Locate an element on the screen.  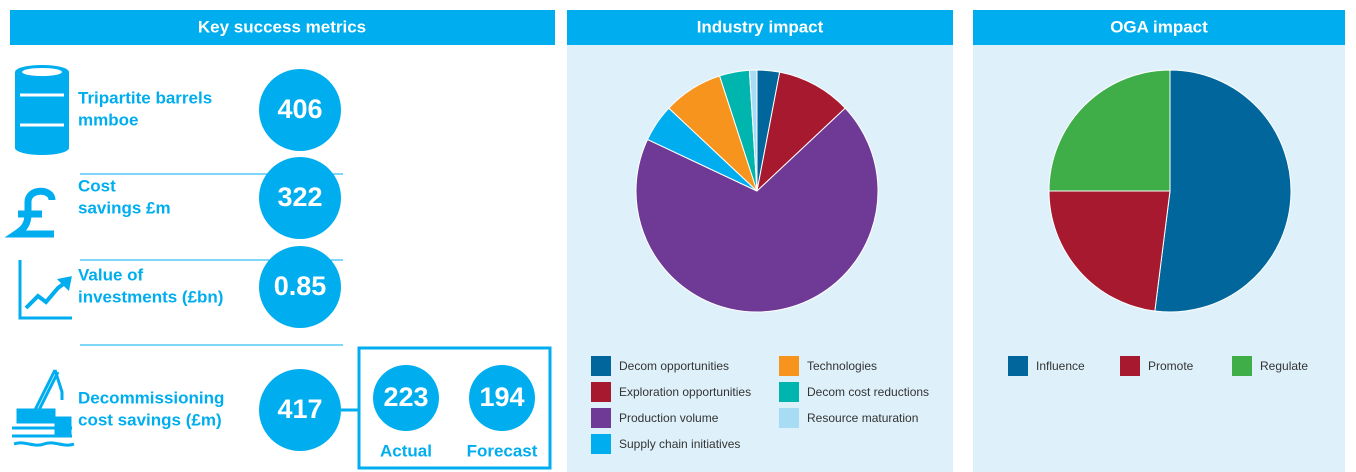
legend-label: Supply chain initiatives is located at coordinates (679, 444).